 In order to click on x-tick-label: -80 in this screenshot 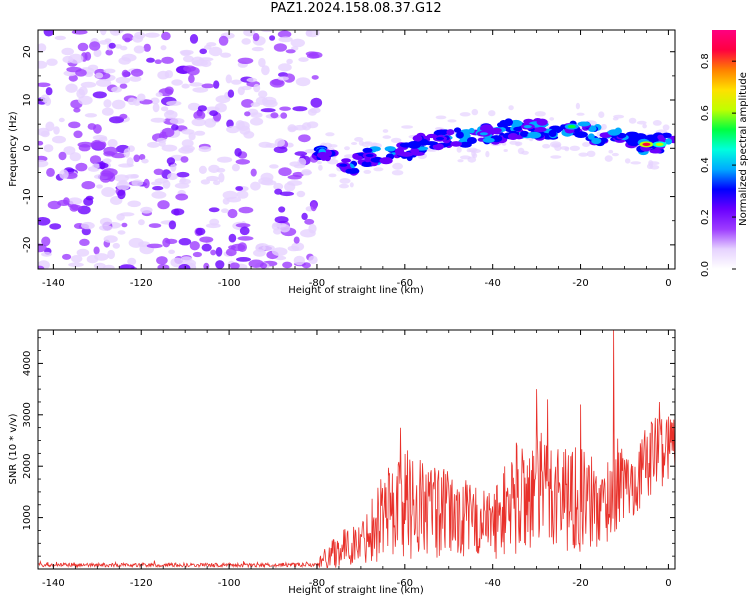, I will do `click(317, 583)`.